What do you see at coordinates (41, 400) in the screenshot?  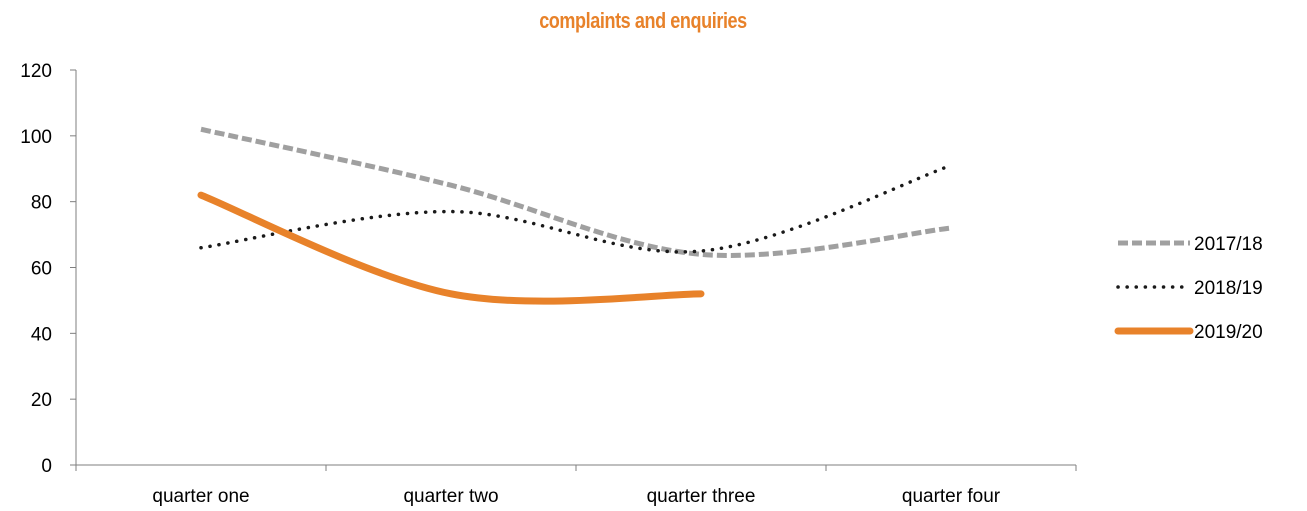 I see `y-tick-label: 20` at bounding box center [41, 400].